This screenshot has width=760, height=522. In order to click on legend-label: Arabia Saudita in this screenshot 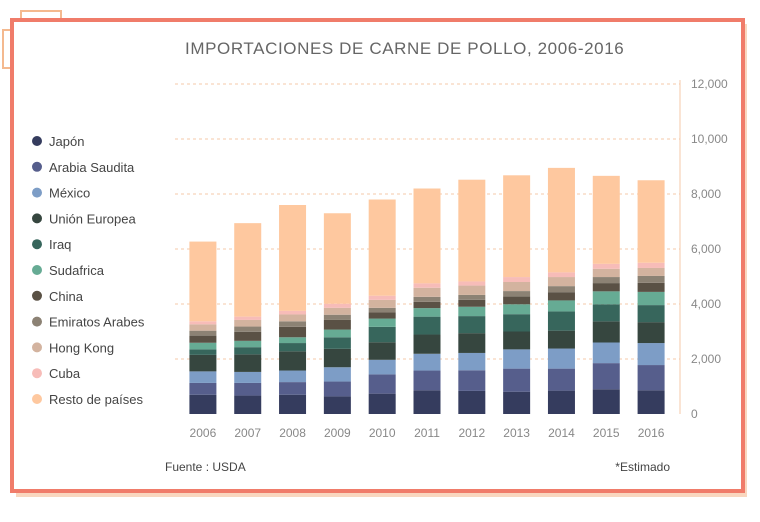, I will do `click(92, 167)`.